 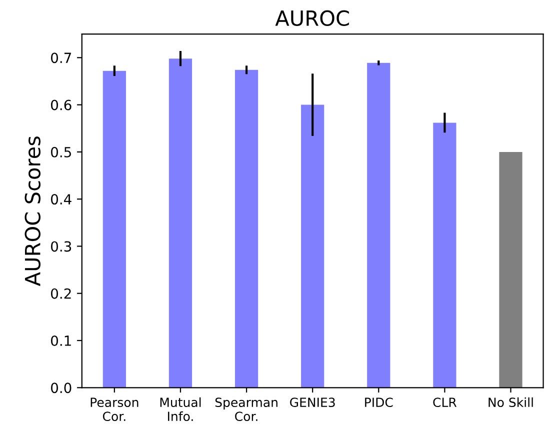 I want to click on x-tick-label: No Skill, so click(x=510, y=402).